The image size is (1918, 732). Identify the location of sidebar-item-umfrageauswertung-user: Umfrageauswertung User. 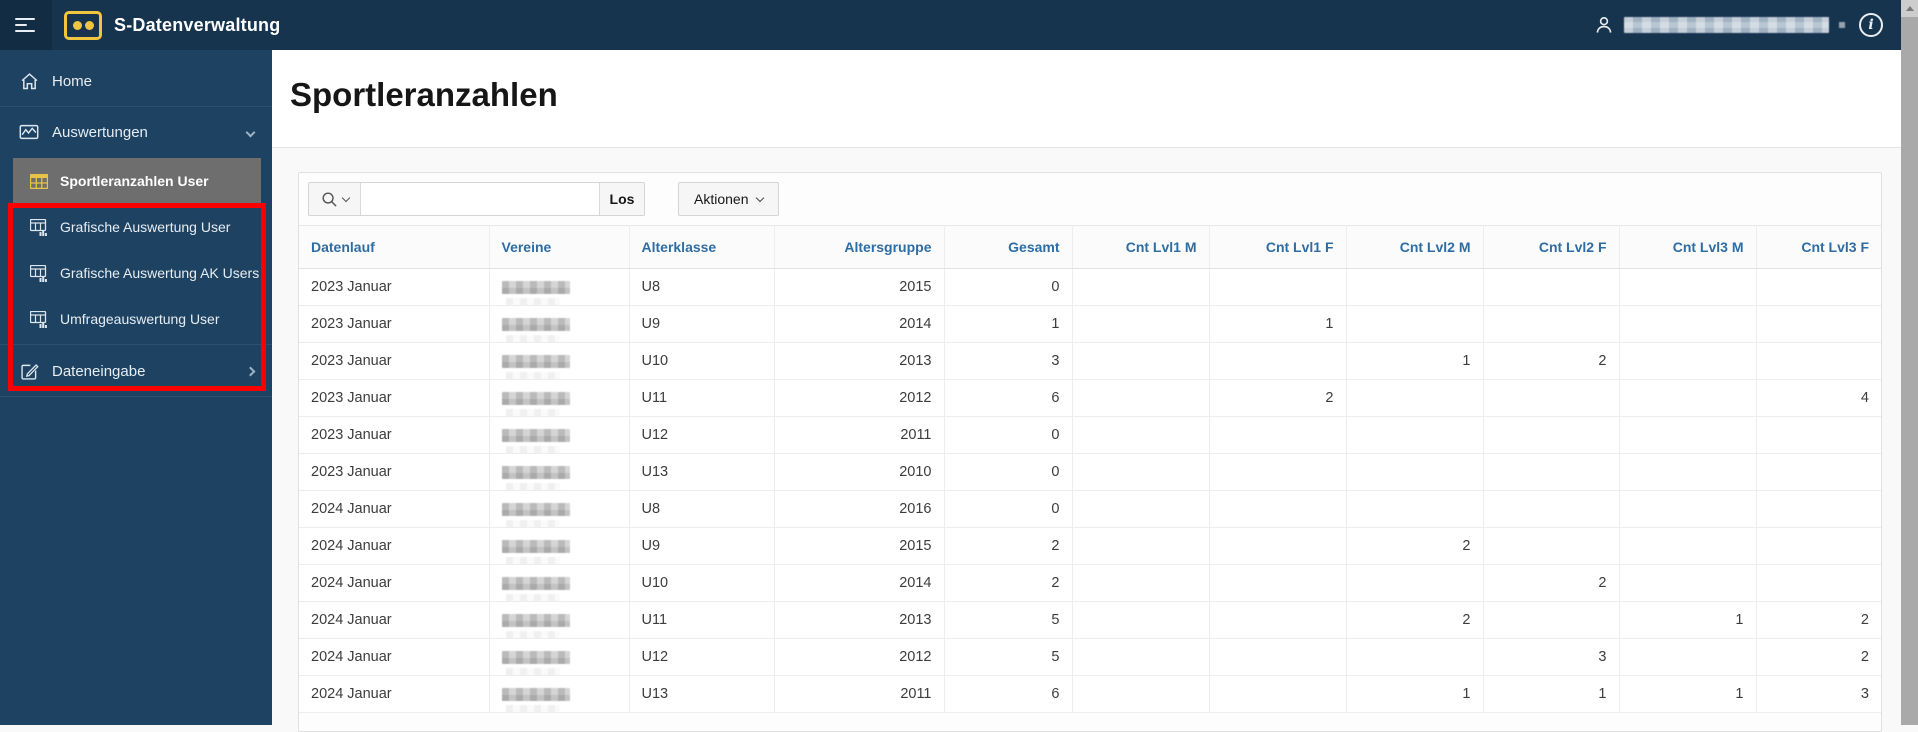
(136, 319).